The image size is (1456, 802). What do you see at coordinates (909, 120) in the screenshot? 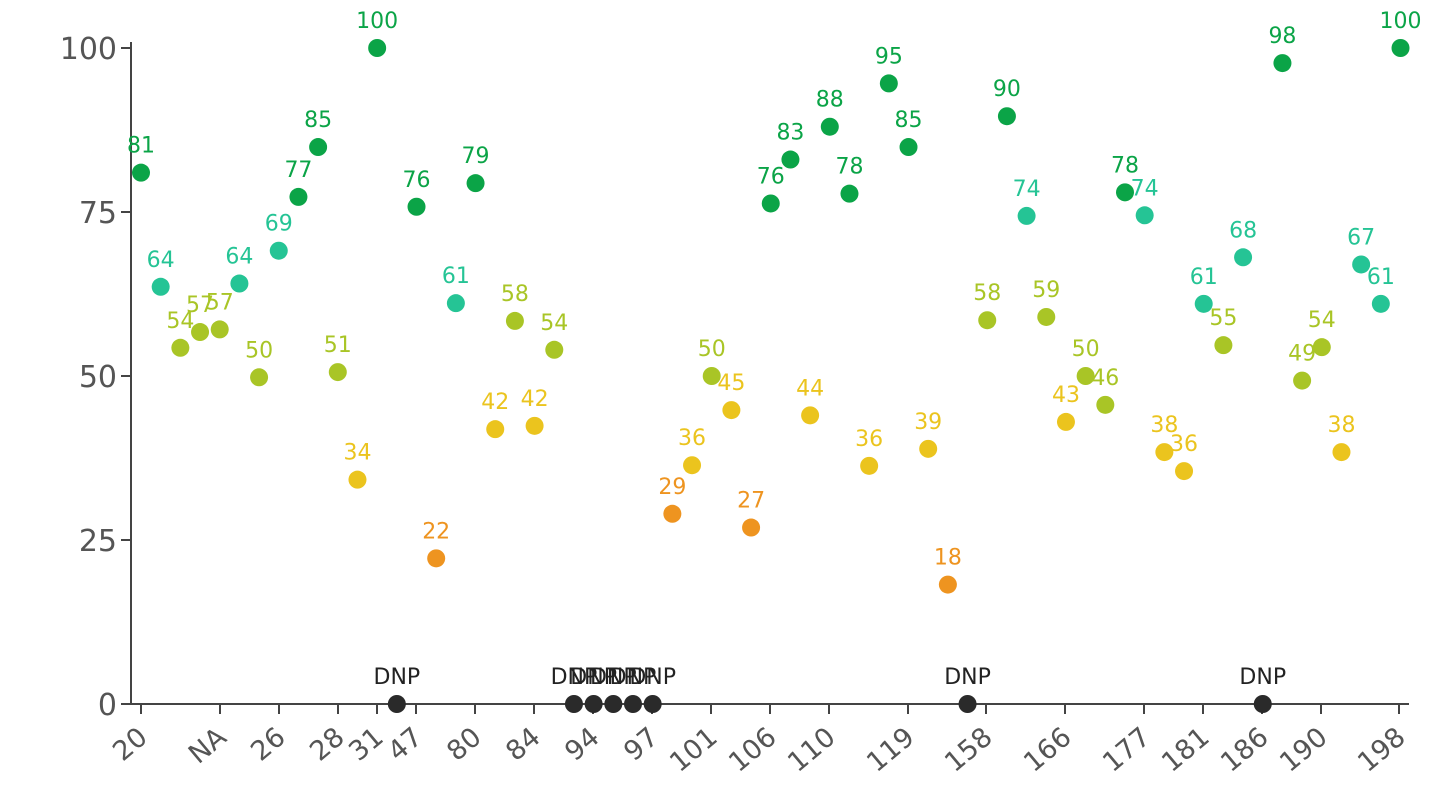
I see `data-label: 85` at bounding box center [909, 120].